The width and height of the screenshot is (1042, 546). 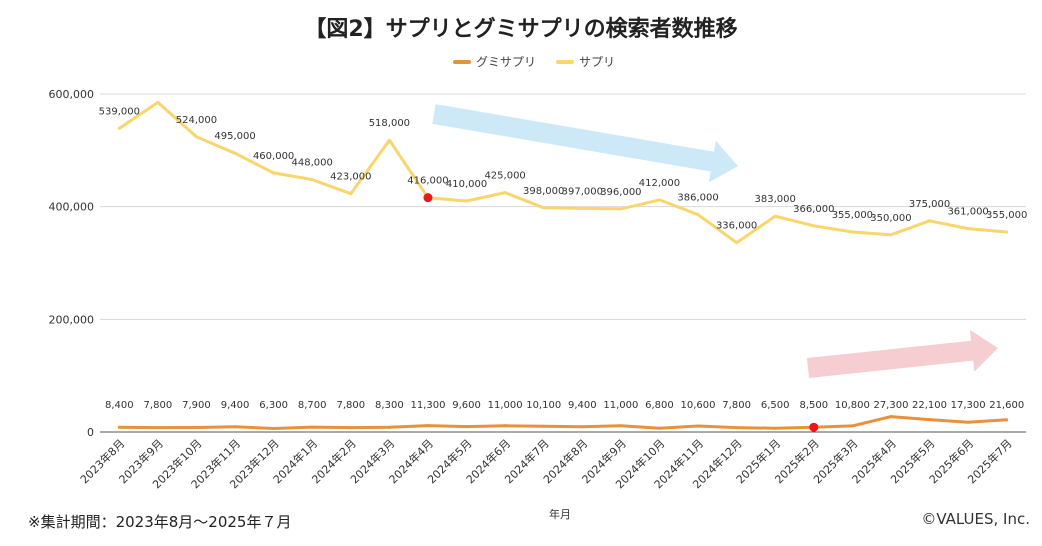 What do you see at coordinates (72, 207) in the screenshot?
I see `y-tick-label: 400,000` at bounding box center [72, 207].